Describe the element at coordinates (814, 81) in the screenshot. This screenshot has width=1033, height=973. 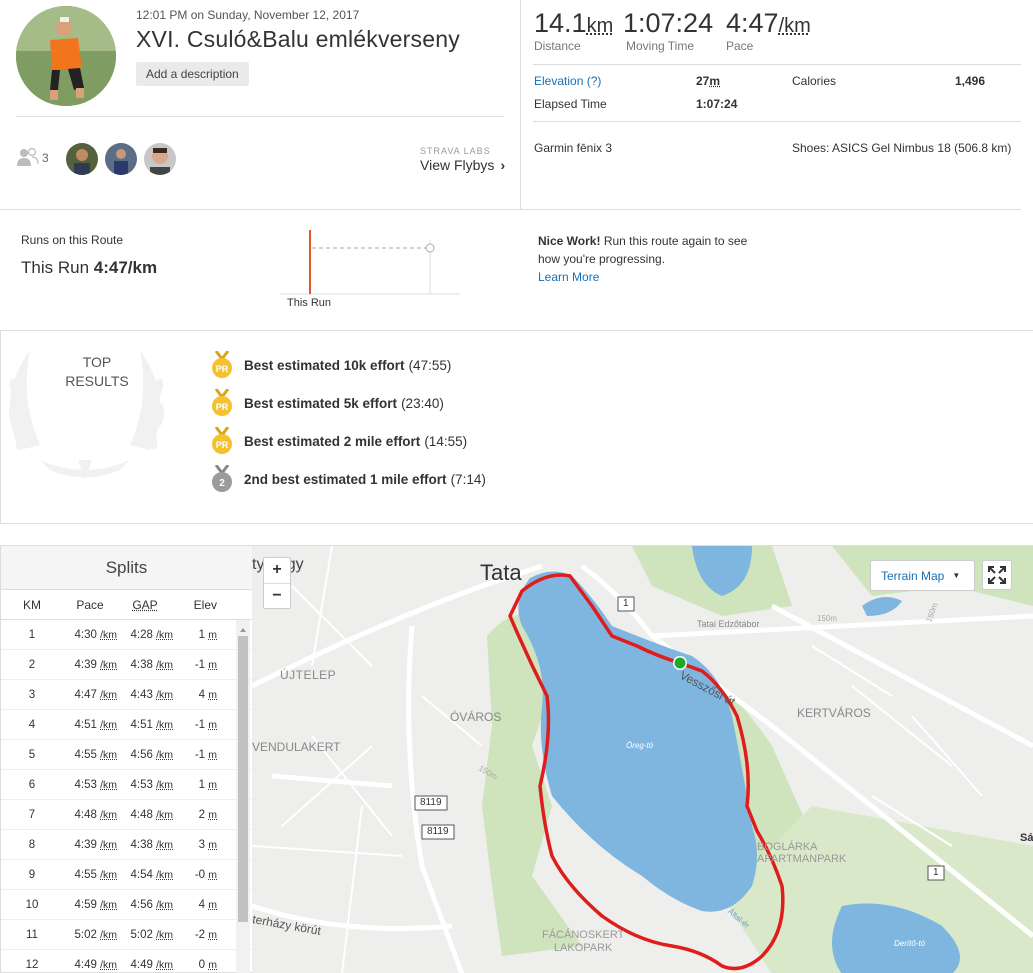
I see `calories-label: Calories` at that location.